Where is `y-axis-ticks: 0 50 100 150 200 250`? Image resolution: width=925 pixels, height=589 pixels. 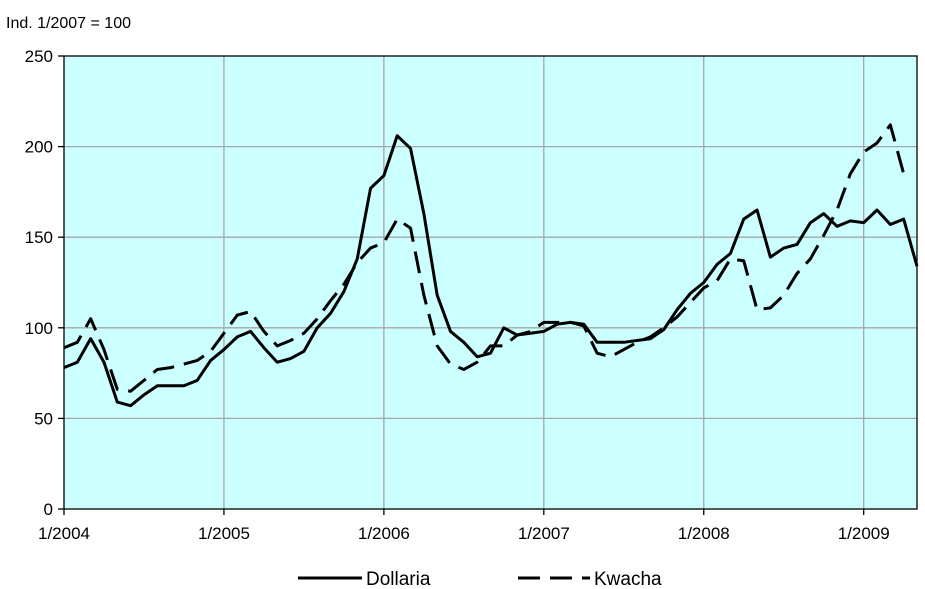
y-axis-ticks: 0 50 100 150 200 250 is located at coordinates (44, 283).